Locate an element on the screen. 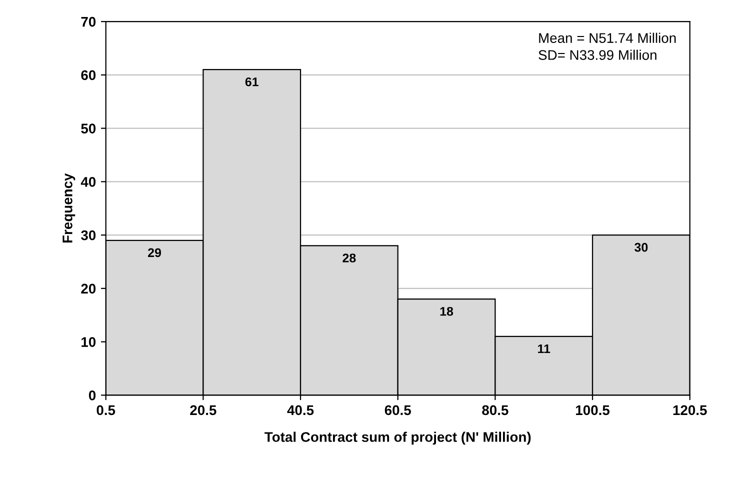  y-axis-title: Frequency is located at coordinates (69, 208).